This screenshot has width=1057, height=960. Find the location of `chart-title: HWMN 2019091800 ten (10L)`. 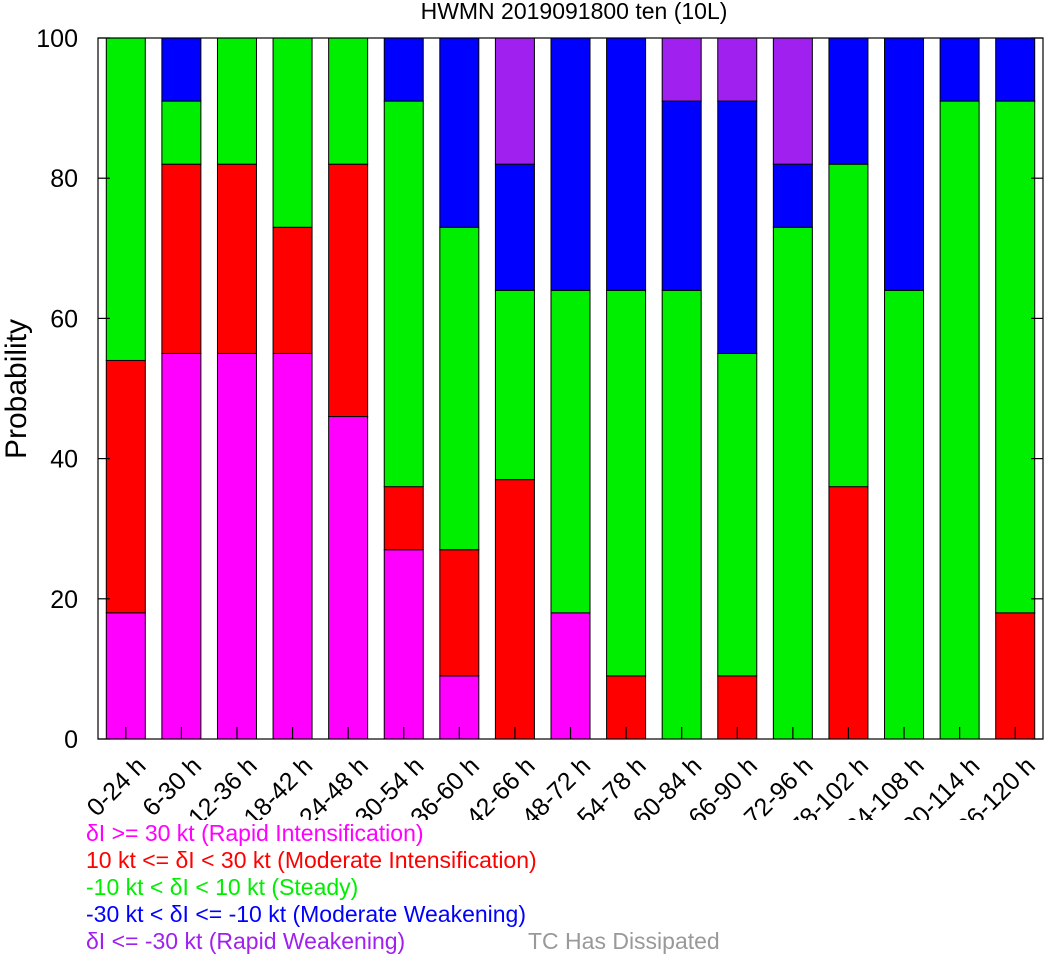

chart-title: HWMN 2019091800 ten (10L) is located at coordinates (574, 12).